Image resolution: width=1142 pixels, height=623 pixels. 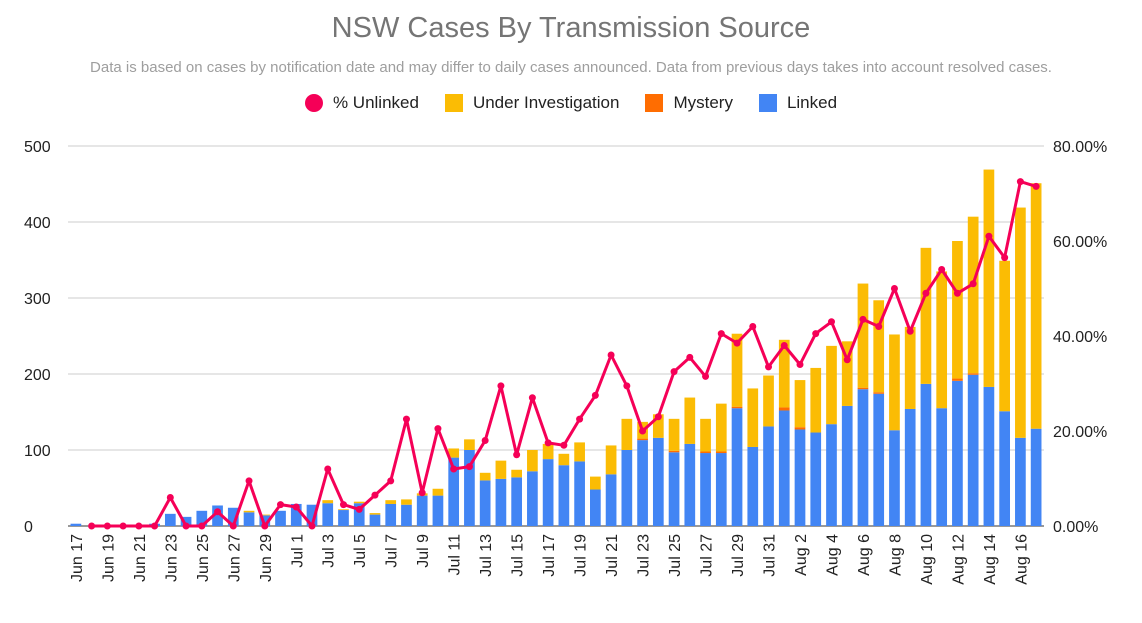 What do you see at coordinates (28, 527) in the screenshot?
I see `y-left-tick-label: 0` at bounding box center [28, 527].